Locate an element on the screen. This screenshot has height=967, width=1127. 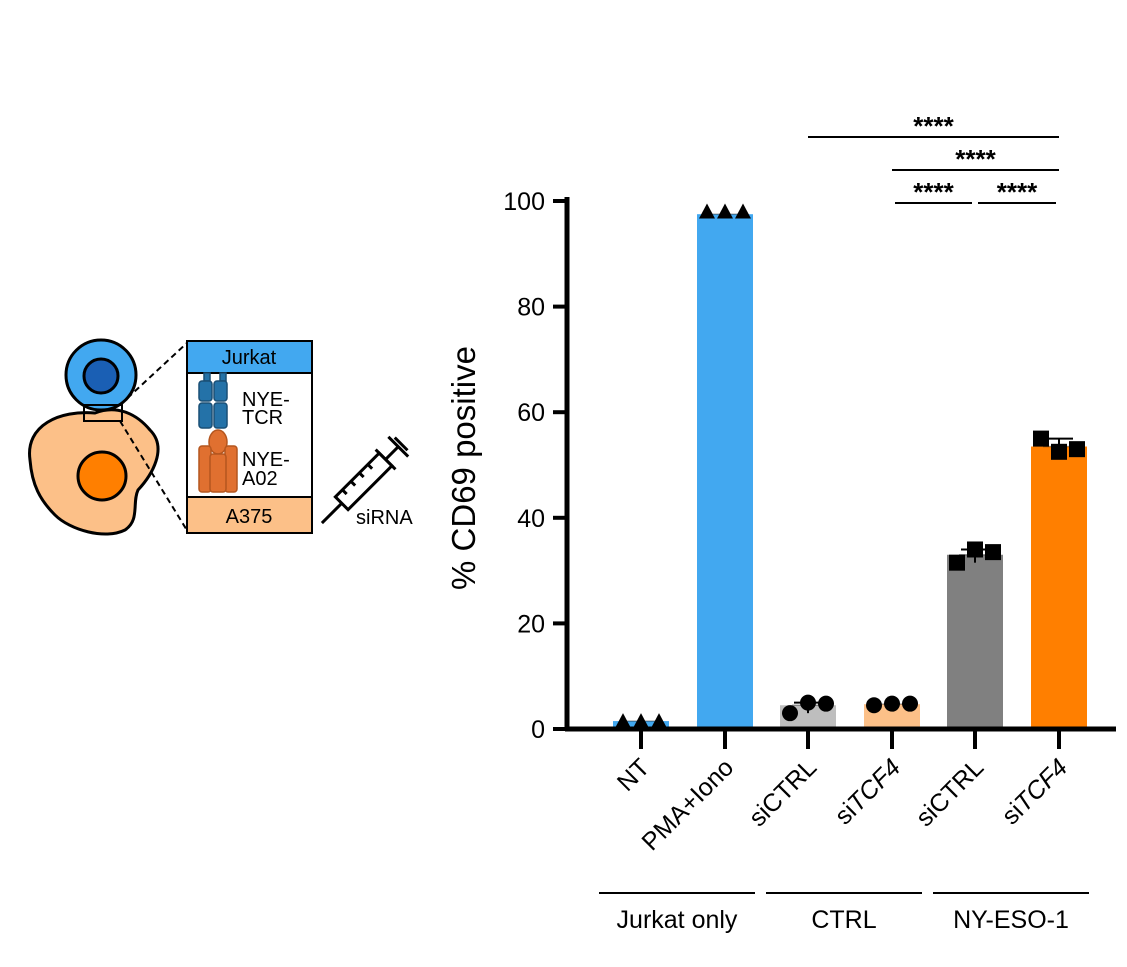
y-tick-label: 0 is located at coordinates (538, 730).